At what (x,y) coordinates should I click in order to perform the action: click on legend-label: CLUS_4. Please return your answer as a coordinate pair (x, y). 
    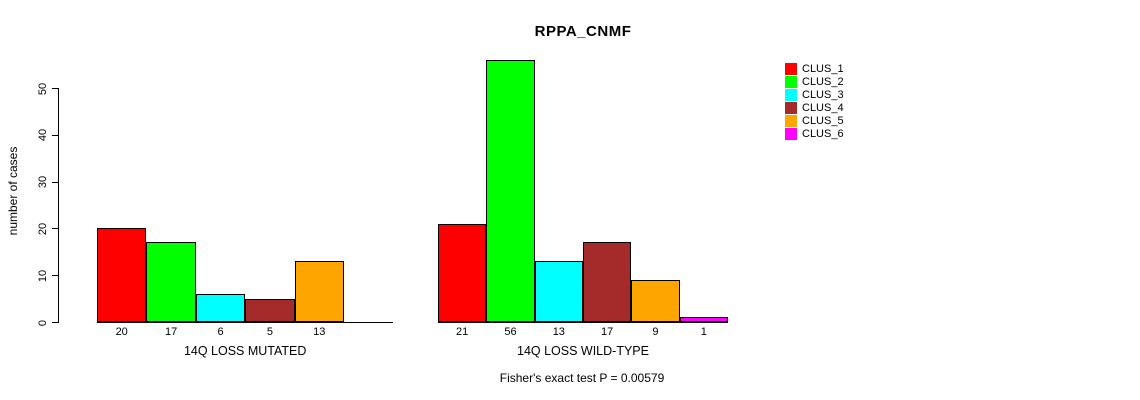
    Looking at the image, I should click on (823, 107).